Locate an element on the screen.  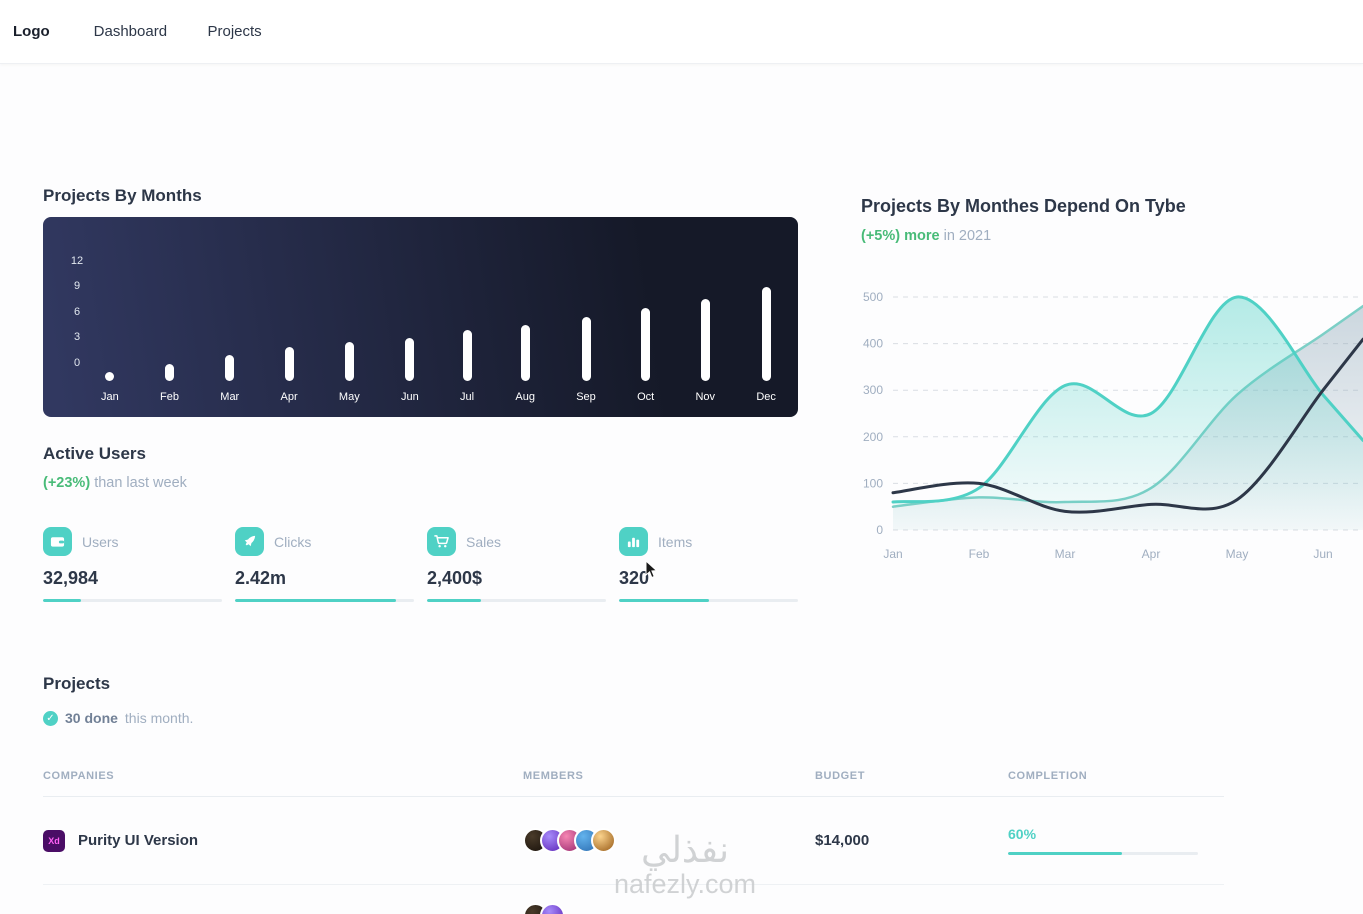
stats-icon is located at coordinates (633, 541).